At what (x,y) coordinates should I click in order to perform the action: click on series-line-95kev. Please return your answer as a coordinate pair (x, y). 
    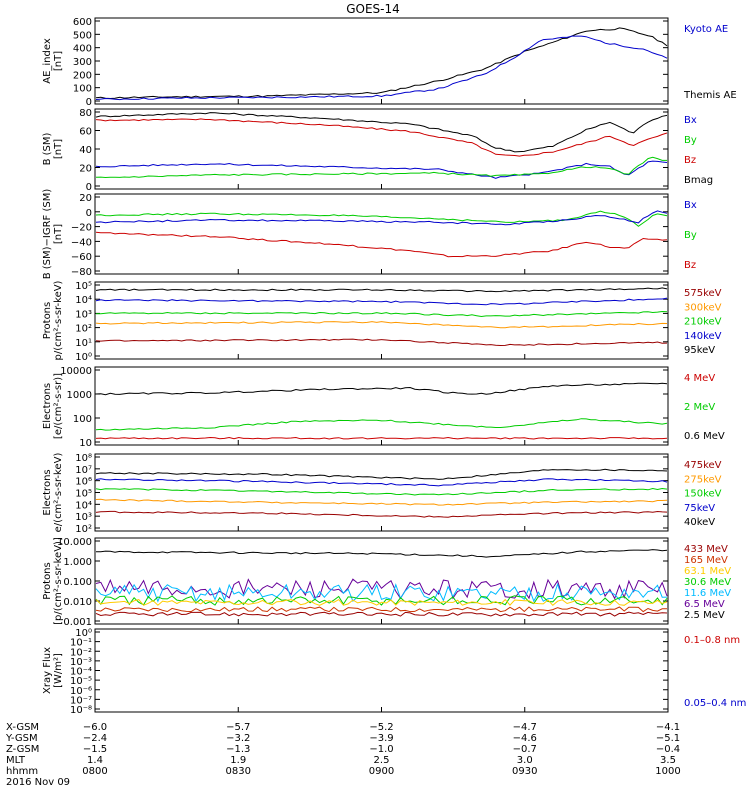
    Looking at the image, I should click on (381, 290).